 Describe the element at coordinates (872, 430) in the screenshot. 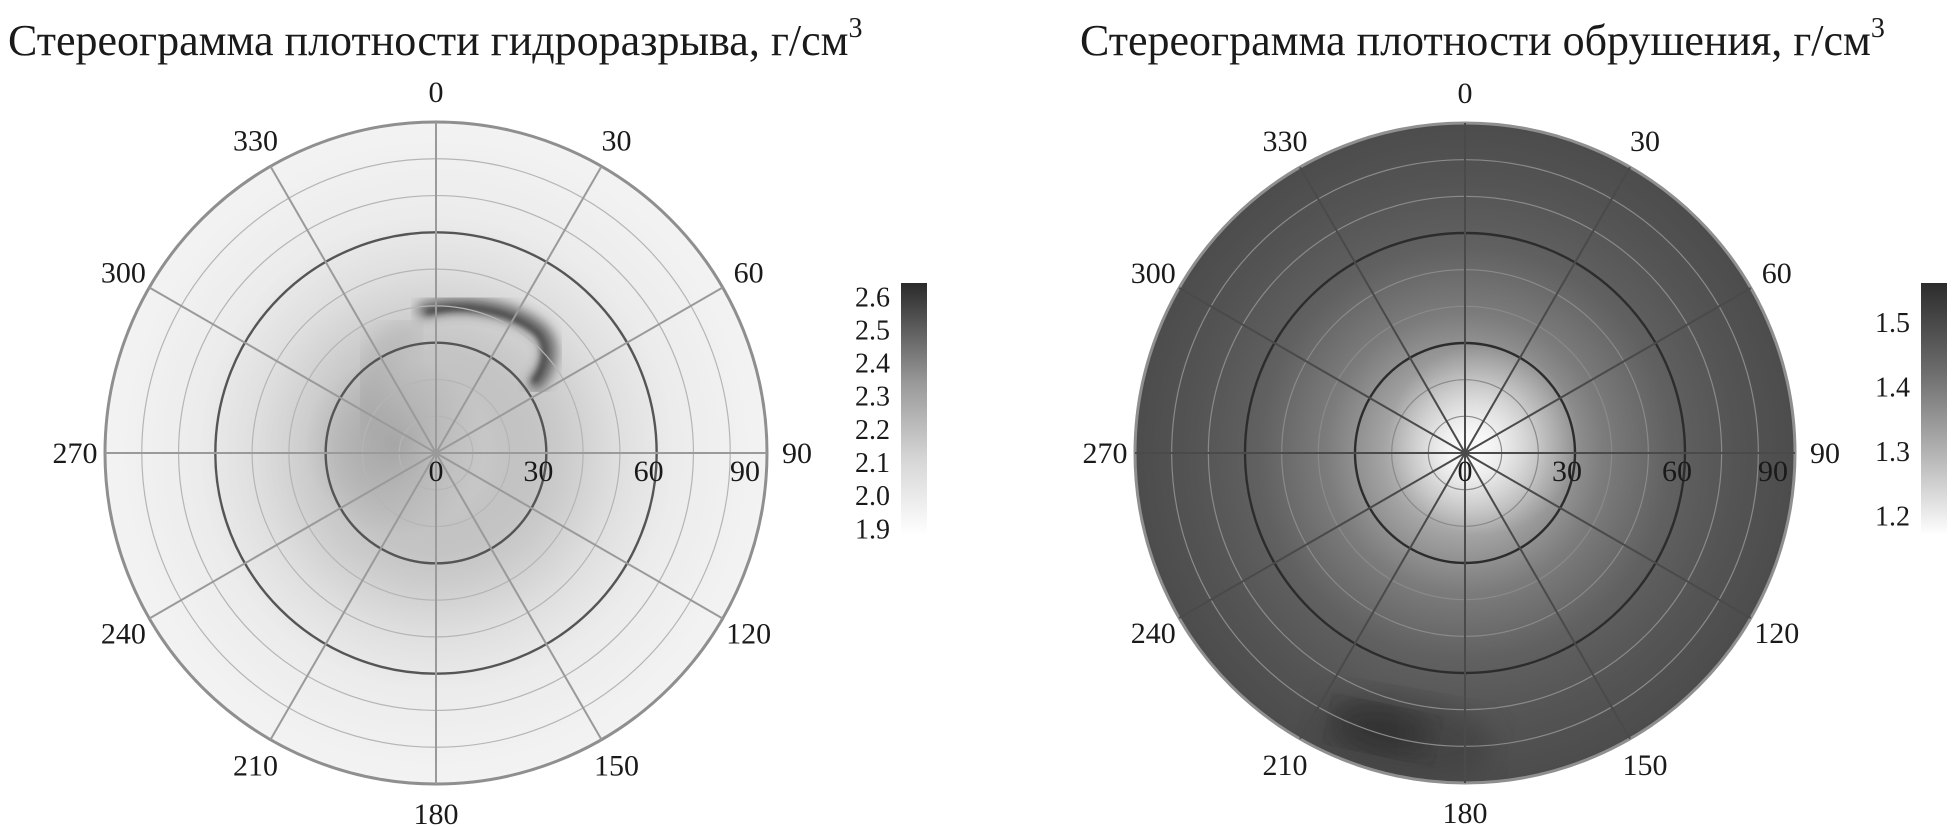

I see `colorbar-tick-label: 2.2` at that location.